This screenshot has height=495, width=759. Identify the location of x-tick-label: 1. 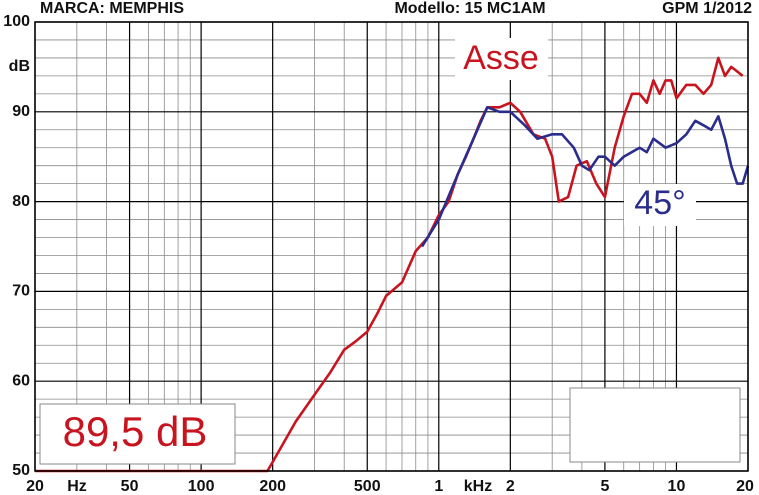
(438, 486).